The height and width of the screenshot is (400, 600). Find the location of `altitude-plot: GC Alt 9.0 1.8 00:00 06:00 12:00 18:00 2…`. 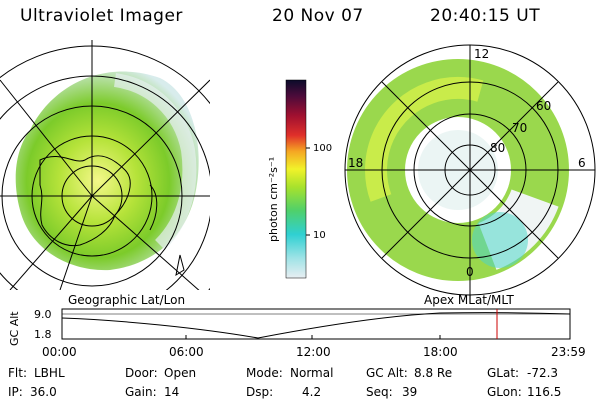

altitude-plot: GC Alt 9.0 1.8 00:00 06:00 12:00 18:00 2… is located at coordinates (297, 333).